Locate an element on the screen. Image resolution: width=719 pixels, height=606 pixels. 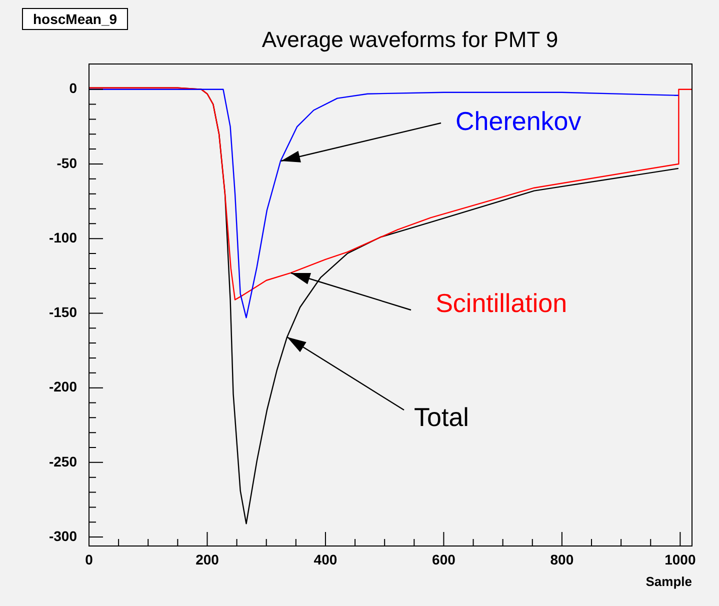
text: hoscMean_9 is located at coordinates (75, 19).